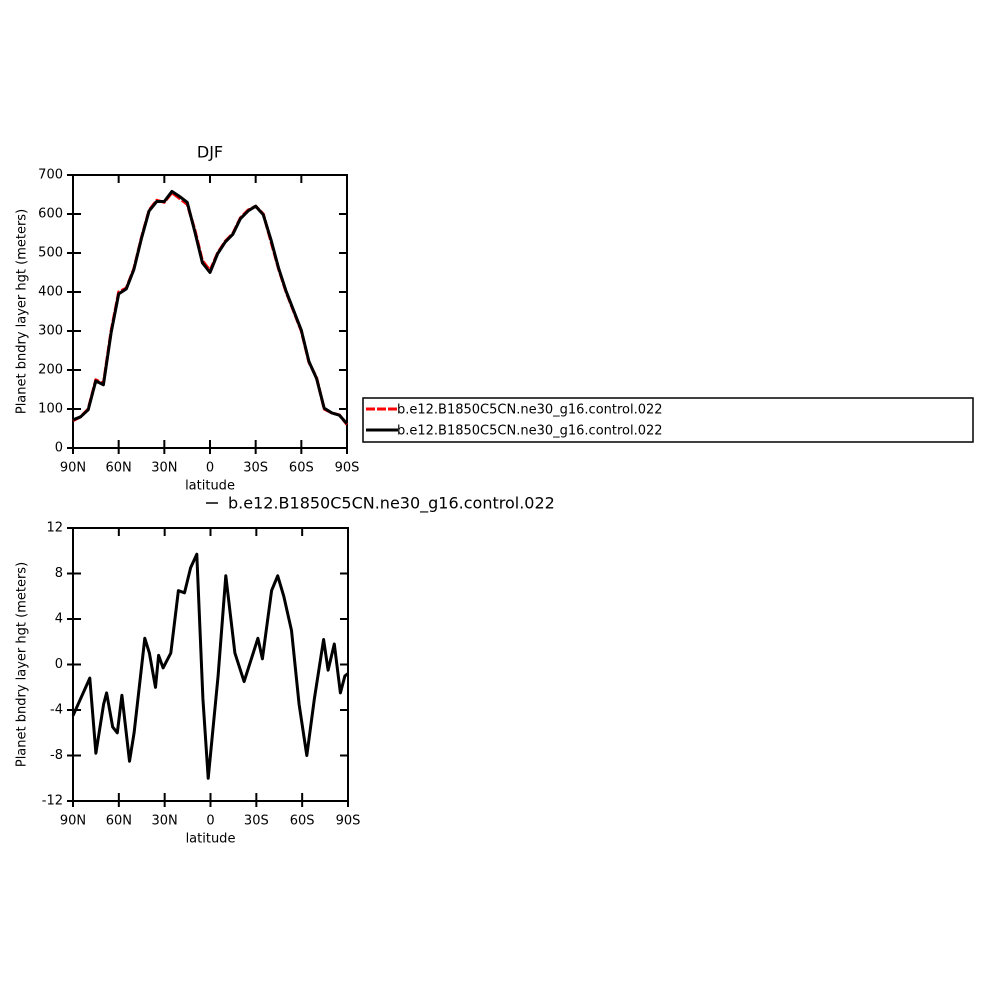 This screenshot has width=989, height=991. Describe the element at coordinates (210, 152) in the screenshot. I see `chart-title: DJF` at that location.